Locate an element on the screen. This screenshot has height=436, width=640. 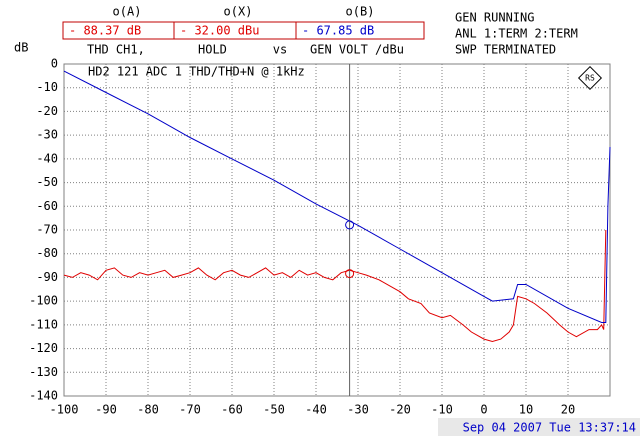
y-tick-label: 0 is located at coordinates (54, 64).